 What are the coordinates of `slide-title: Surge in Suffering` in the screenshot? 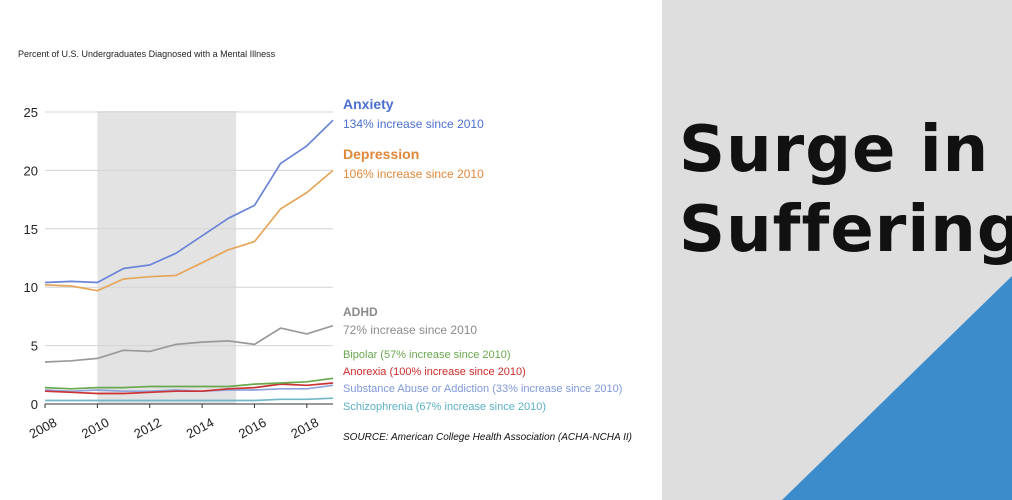 It's located at (845, 190).